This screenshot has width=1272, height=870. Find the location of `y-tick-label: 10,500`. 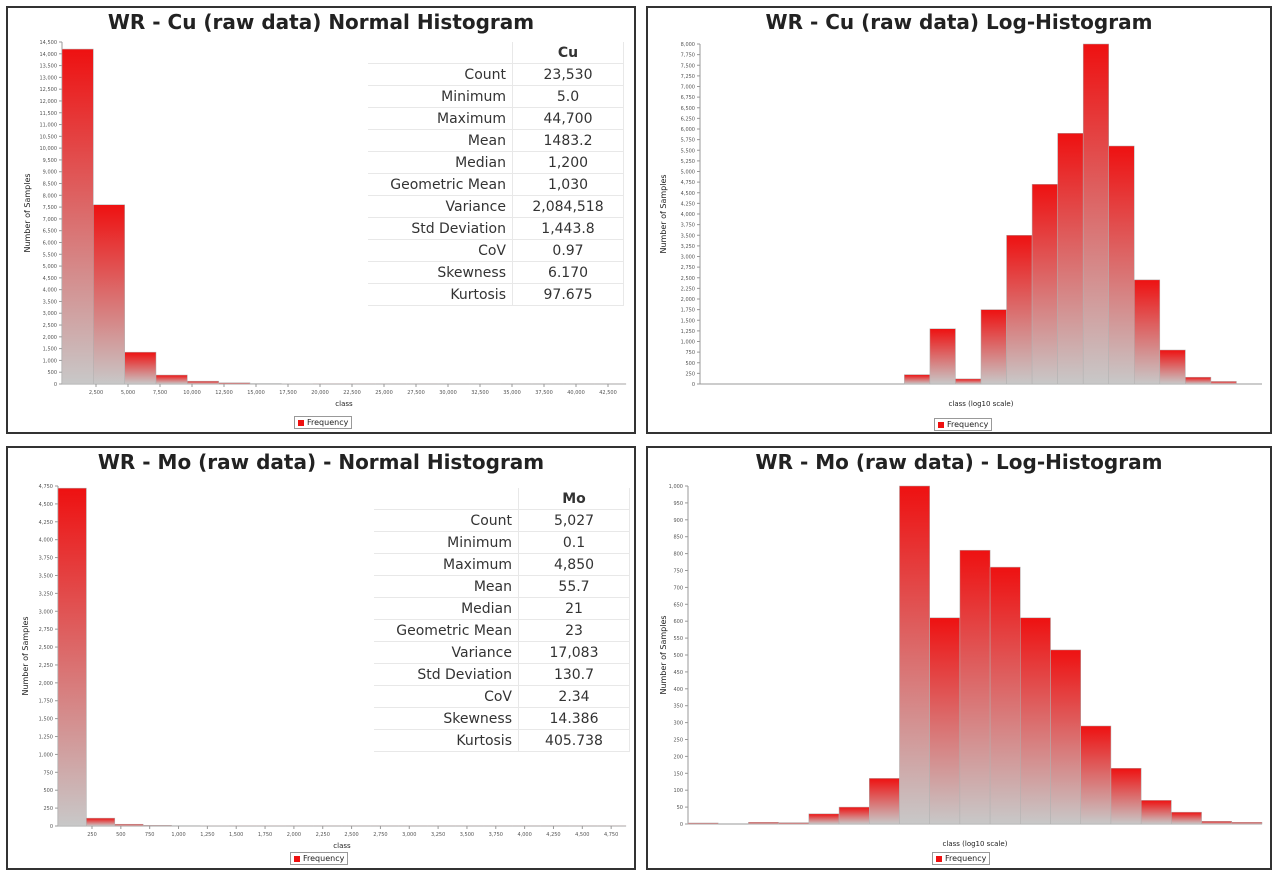

y-tick-label: 10,500 is located at coordinates (49, 137).